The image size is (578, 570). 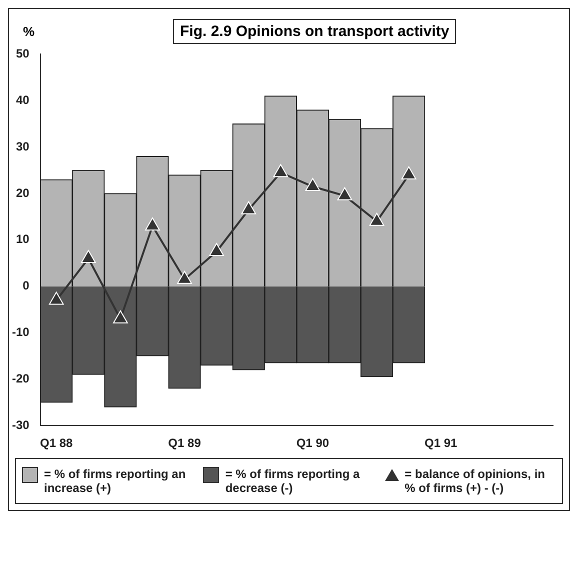 What do you see at coordinates (23, 99) in the screenshot?
I see `y-tick-label: 40` at bounding box center [23, 99].